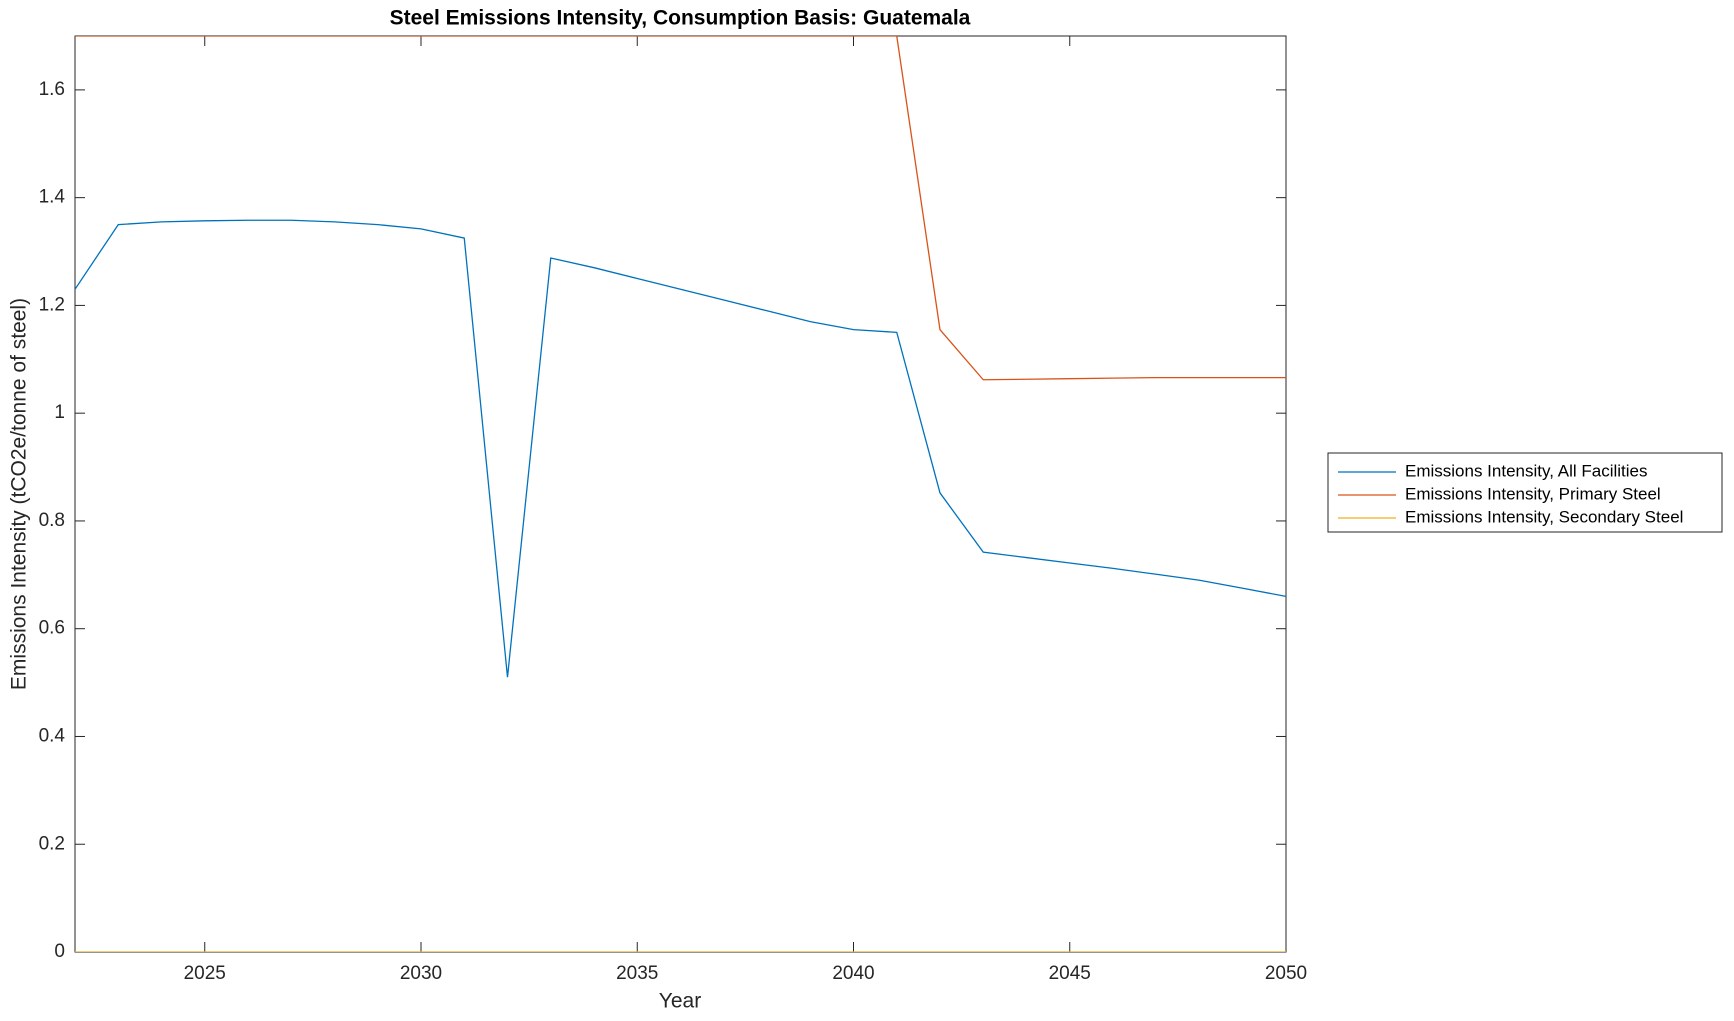 This screenshot has height=1021, width=1734. Describe the element at coordinates (205, 973) in the screenshot. I see `x-tick-label: 2025` at that location.